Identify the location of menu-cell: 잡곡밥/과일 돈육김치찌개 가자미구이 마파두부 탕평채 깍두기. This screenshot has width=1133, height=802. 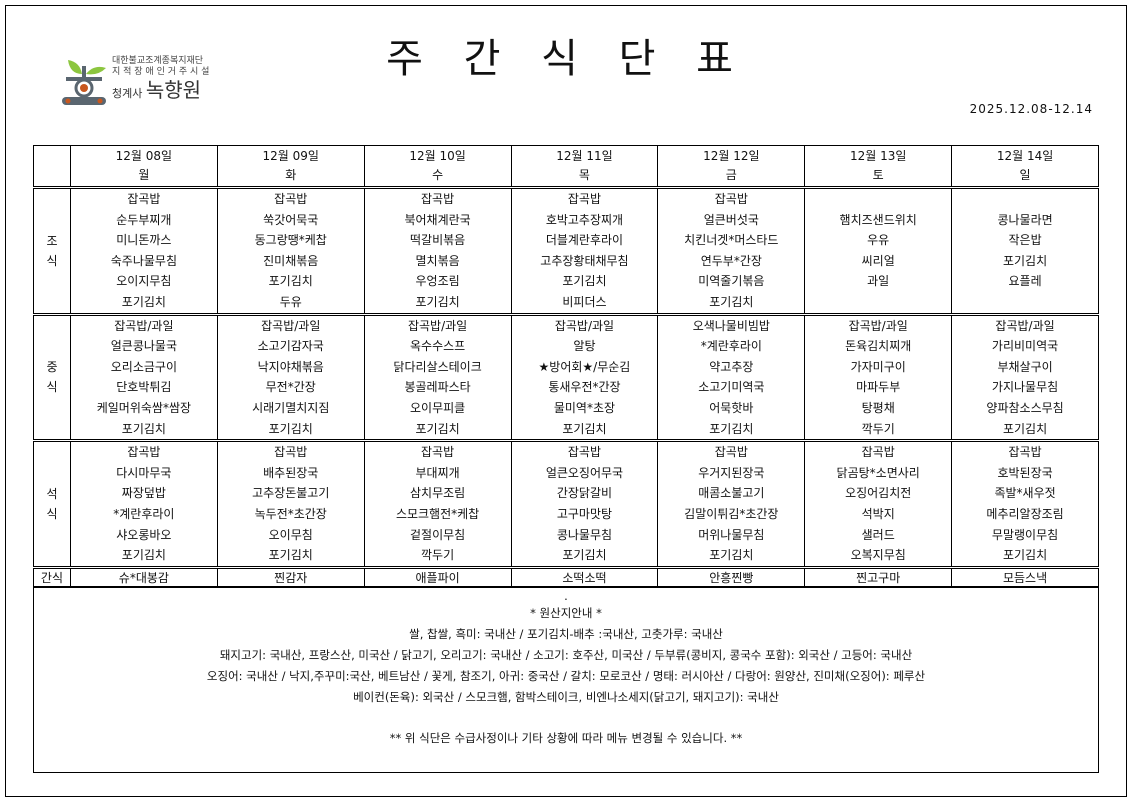
(878, 378).